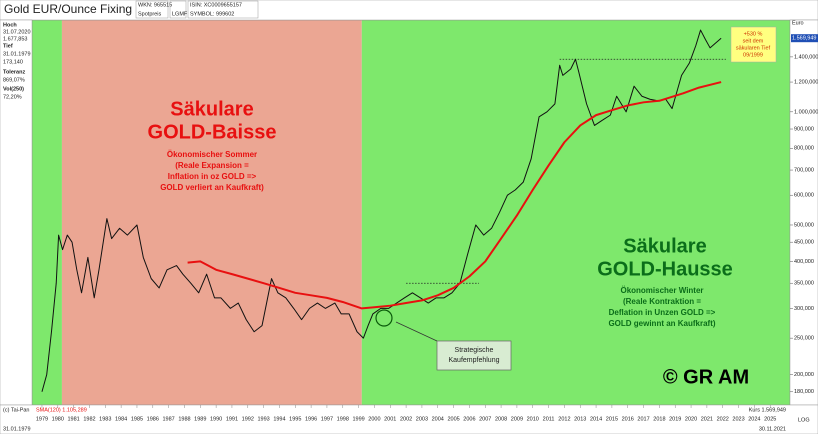 Image resolution: width=818 pixels, height=434 pixels. What do you see at coordinates (804, 149) in the screenshot?
I see `y-tick-label: 800,000` at bounding box center [804, 149].